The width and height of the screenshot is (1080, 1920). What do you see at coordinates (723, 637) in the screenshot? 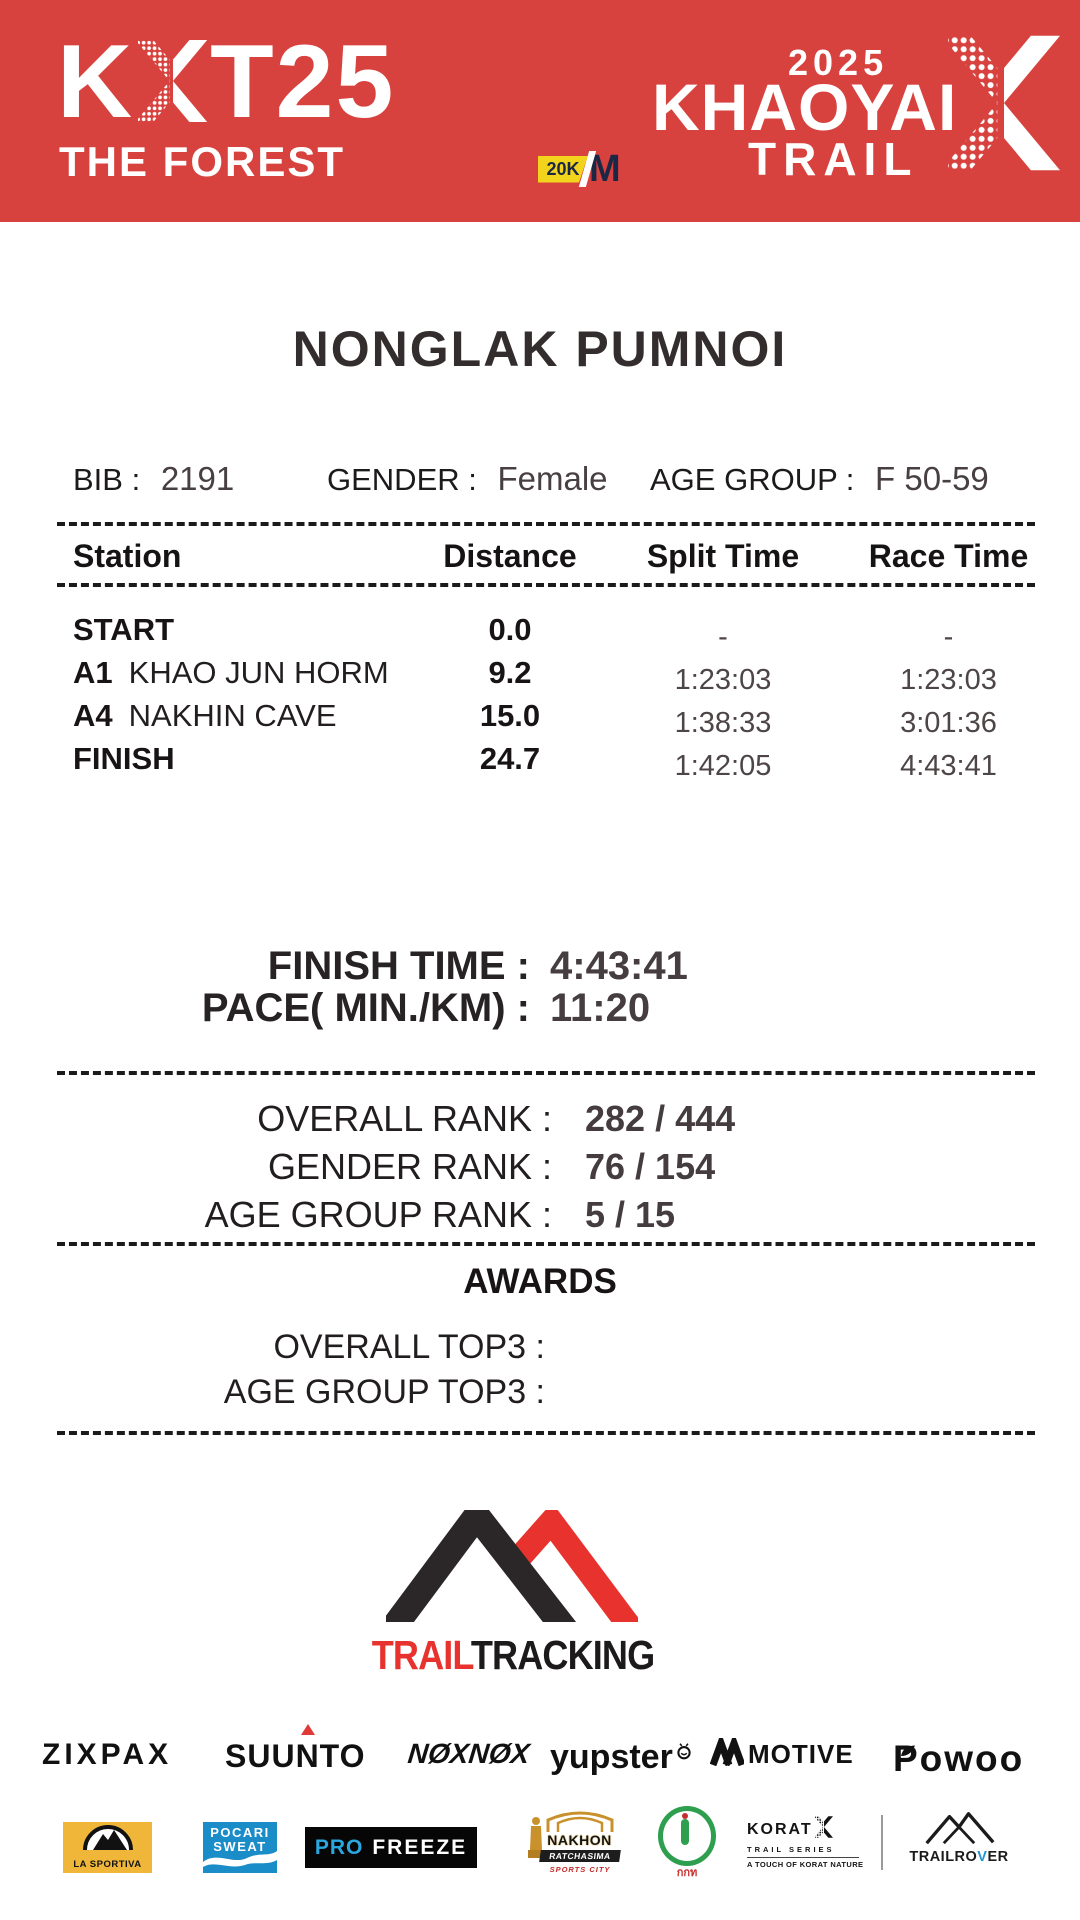
I see `split-time-cell: -` at bounding box center [723, 637].